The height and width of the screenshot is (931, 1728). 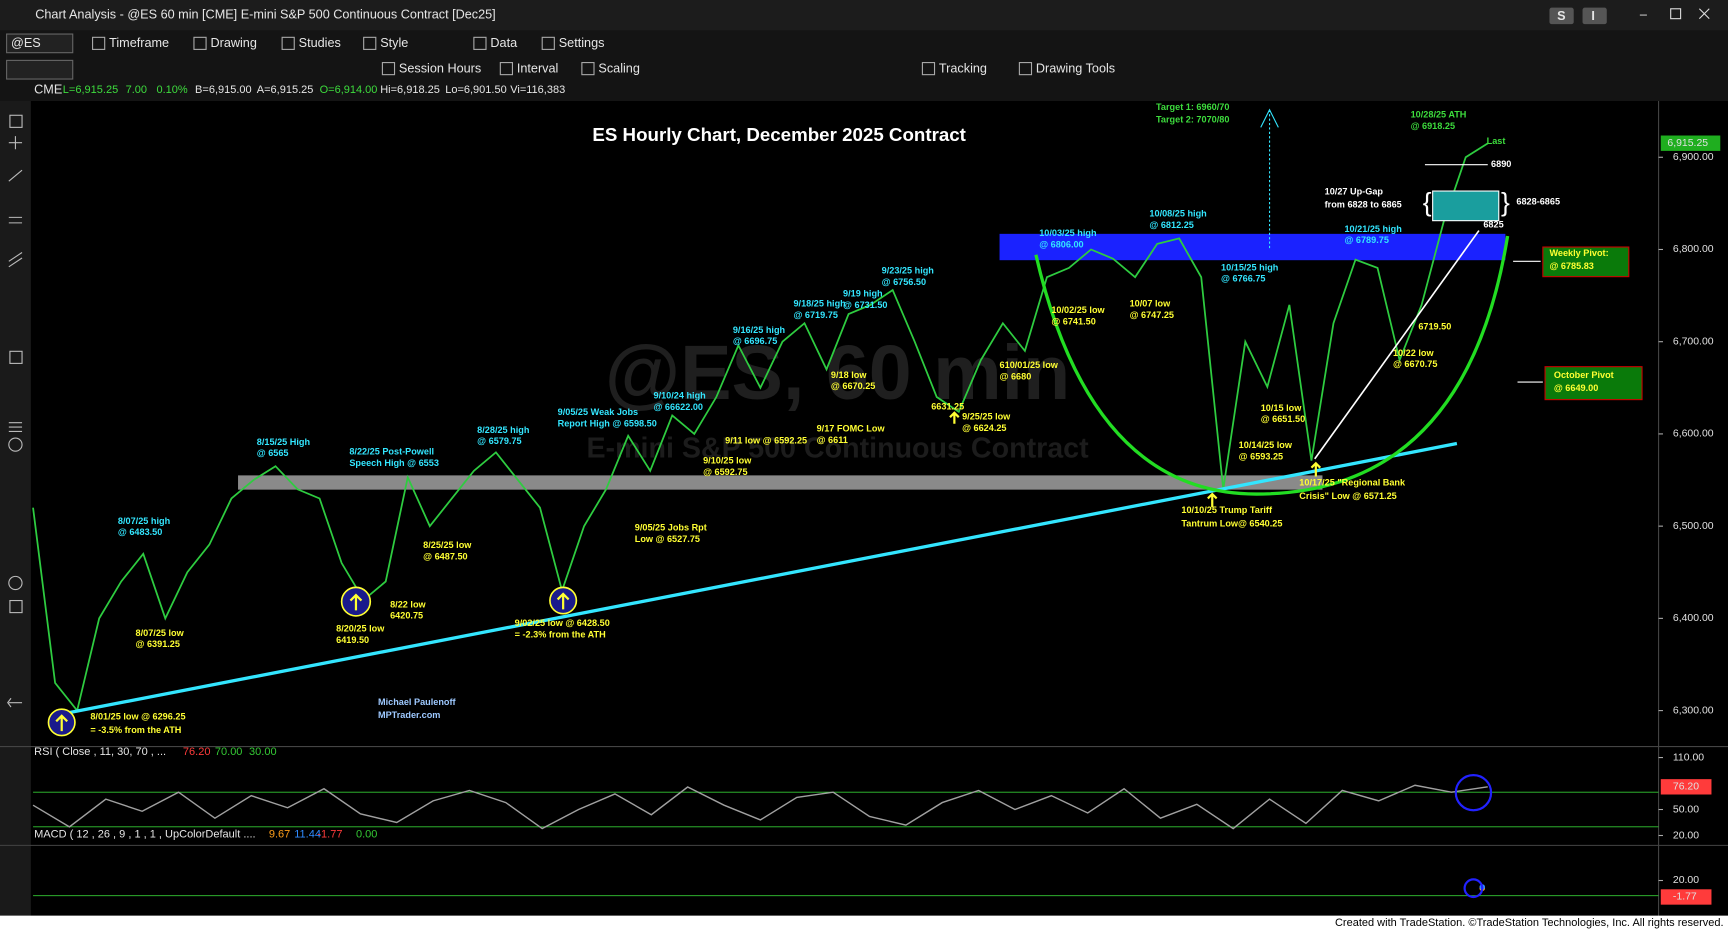 I want to click on annotation: 8/07/25 high, so click(x=144, y=521).